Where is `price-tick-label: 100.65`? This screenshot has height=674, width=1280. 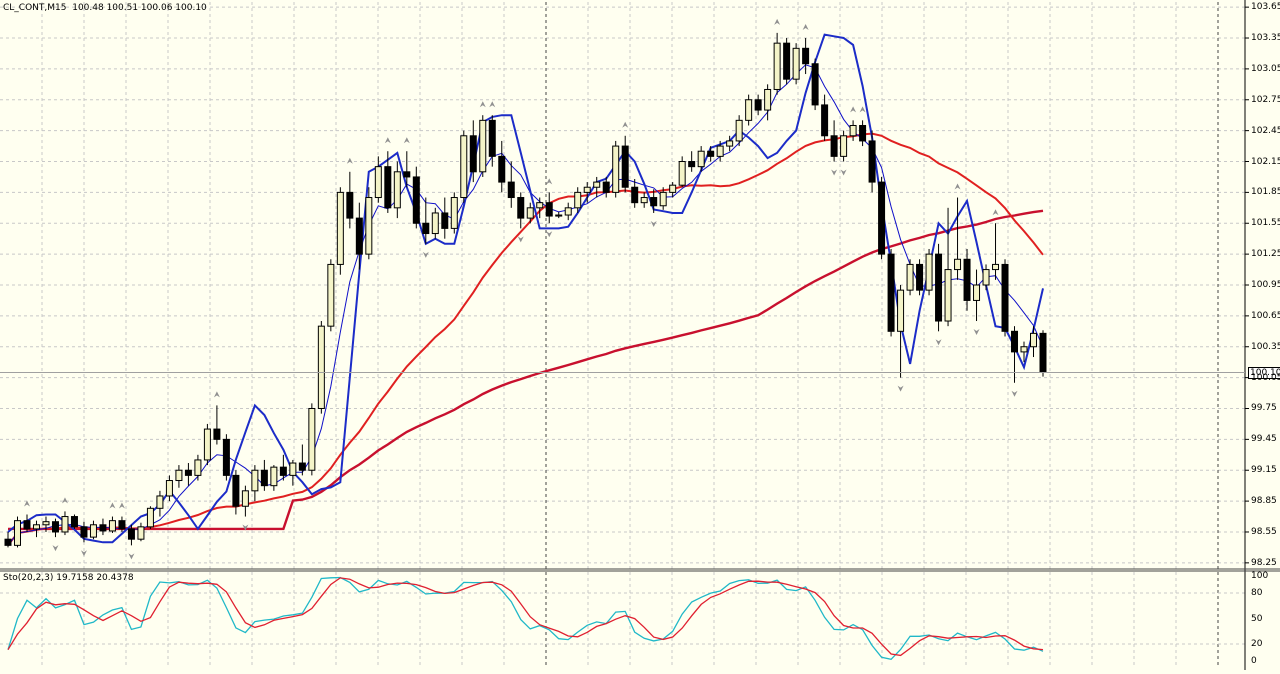 price-tick-label: 100.65 is located at coordinates (1265, 315).